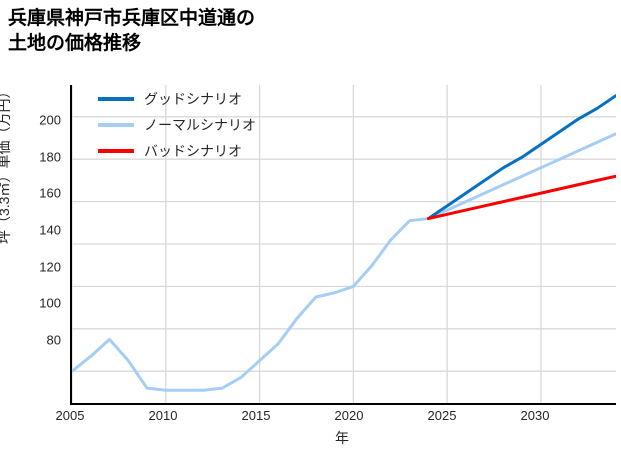  I want to click on legend-label-normal: ノーマルシナリオ, so click(200, 124).